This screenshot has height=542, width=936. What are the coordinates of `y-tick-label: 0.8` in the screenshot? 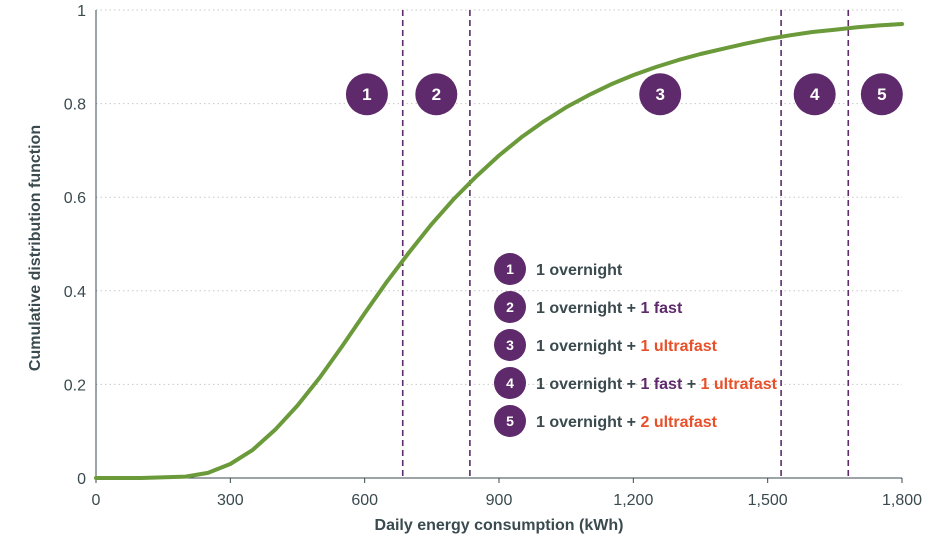 It's located at (75, 105).